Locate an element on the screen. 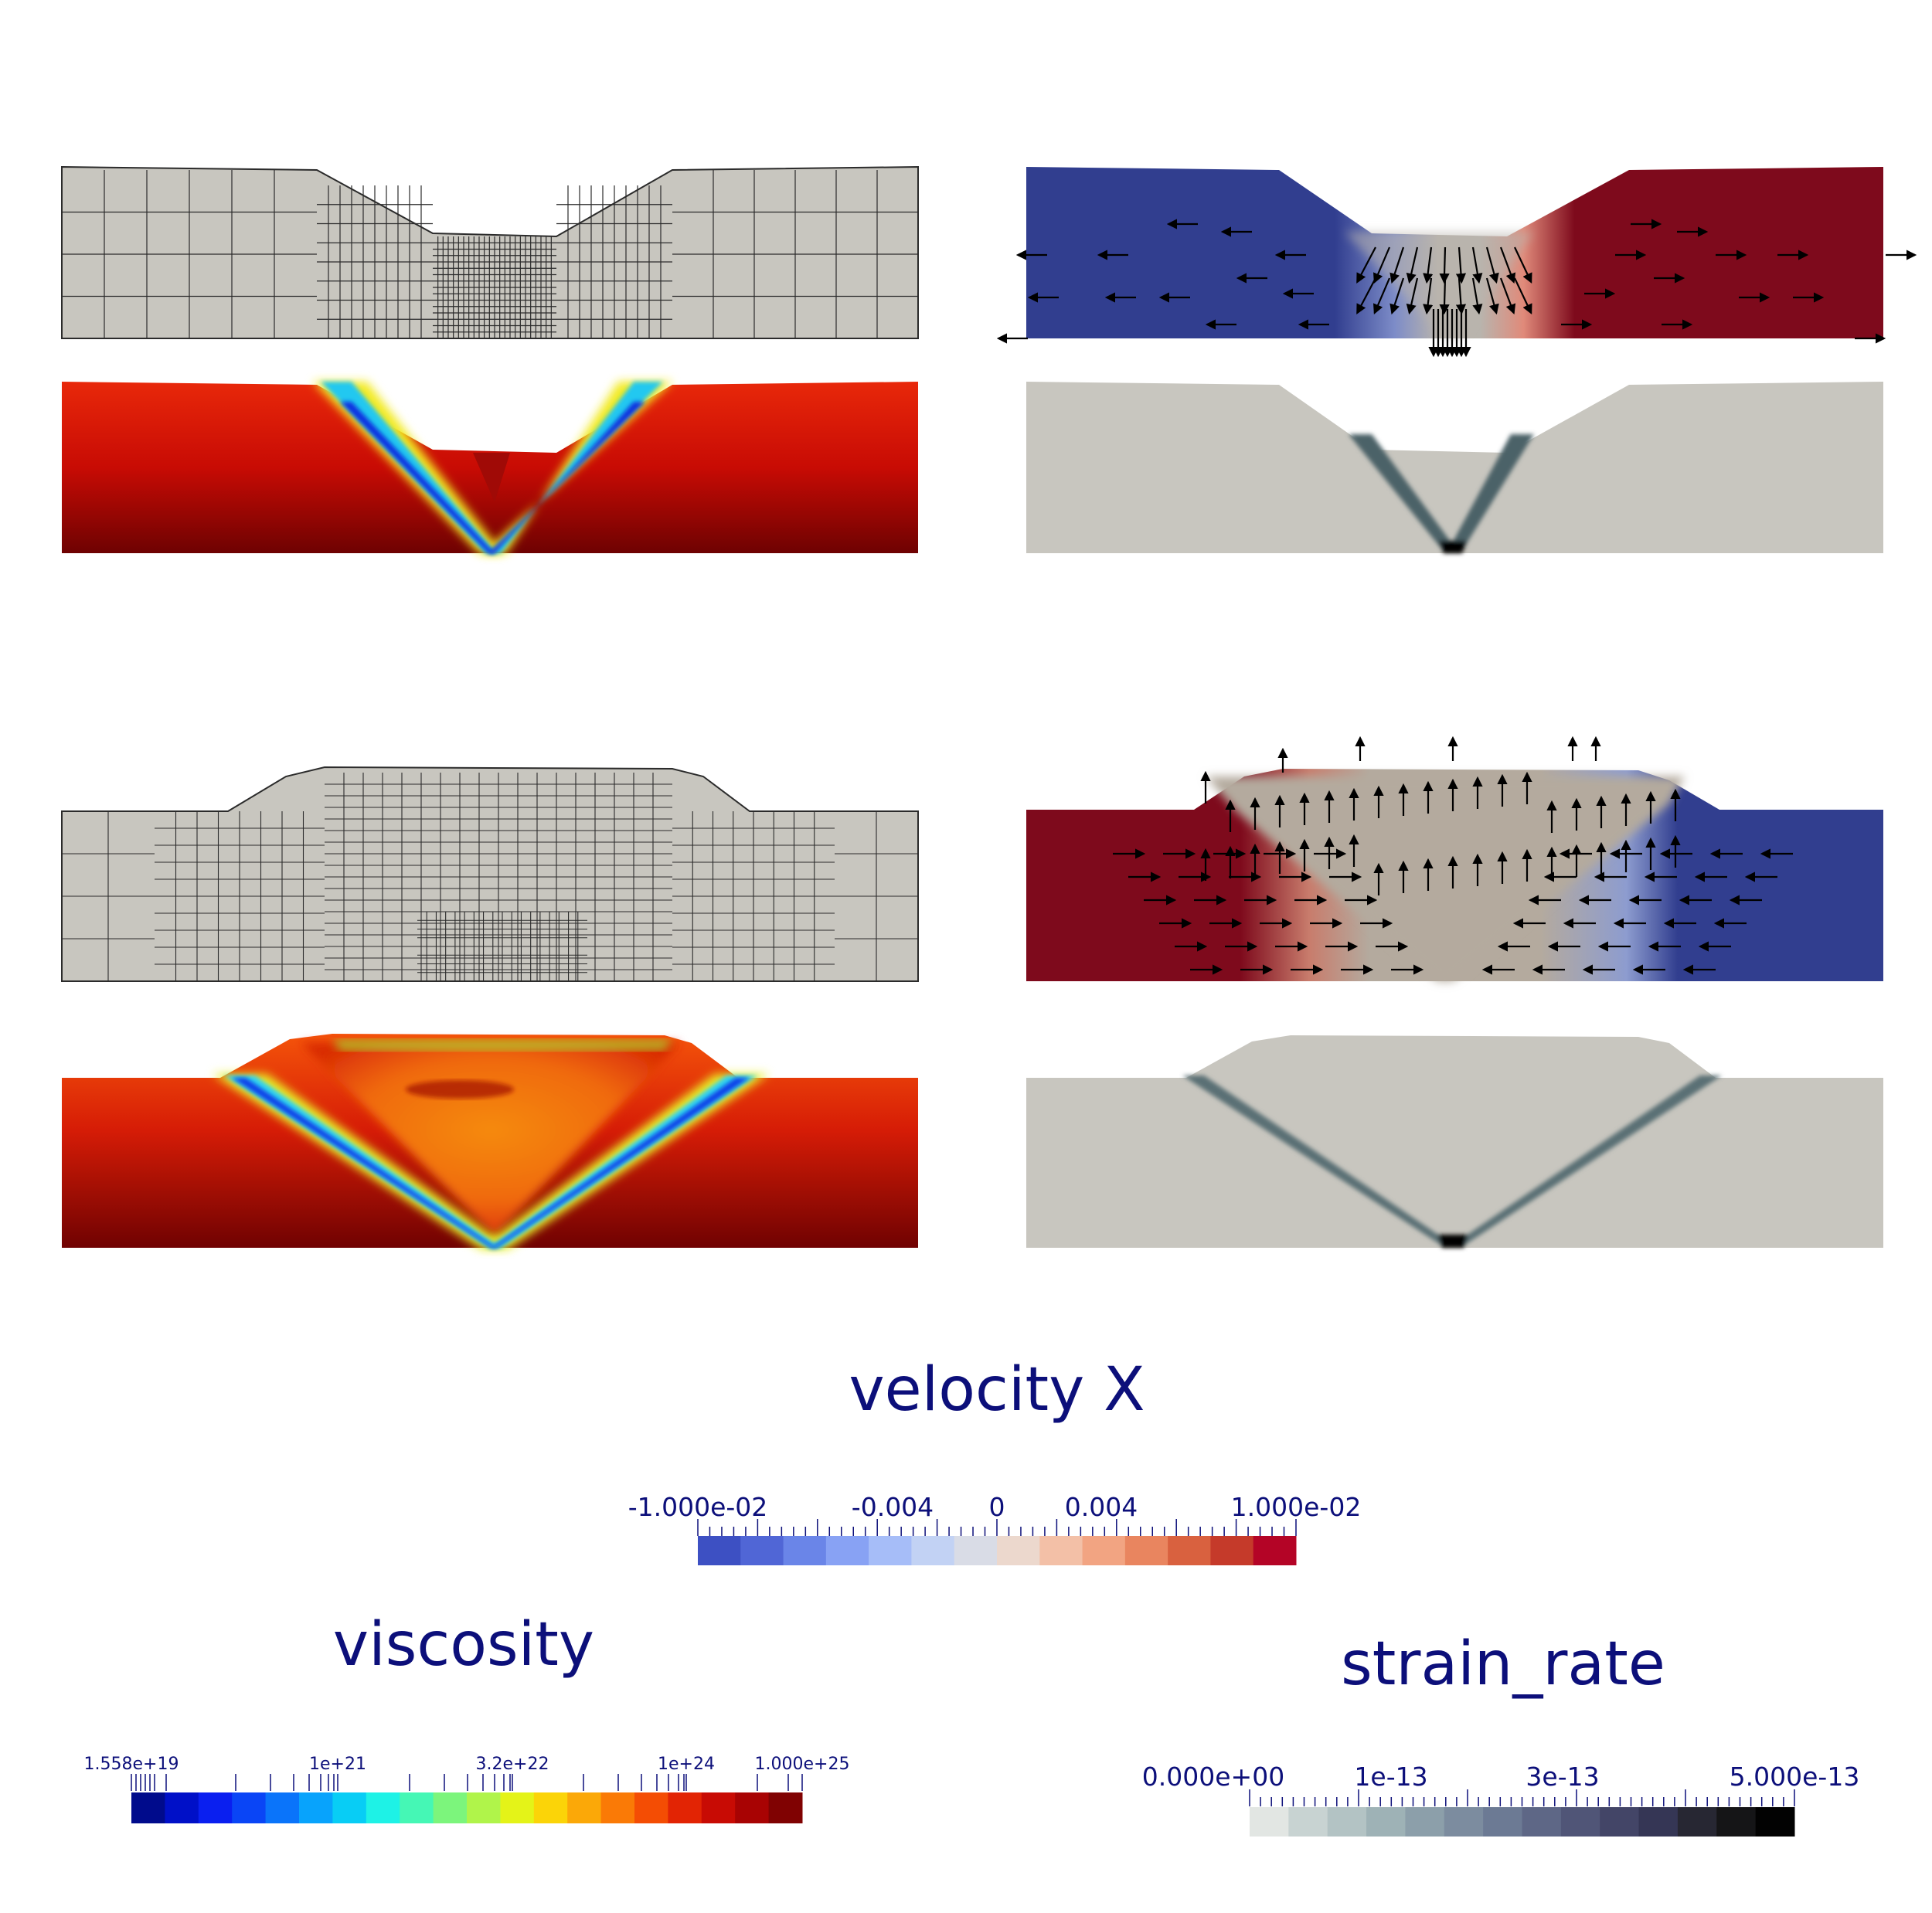 Image resolution: width=1932 pixels, height=1913 pixels. panel-compression-strain-rate is located at coordinates (1454, 1141).